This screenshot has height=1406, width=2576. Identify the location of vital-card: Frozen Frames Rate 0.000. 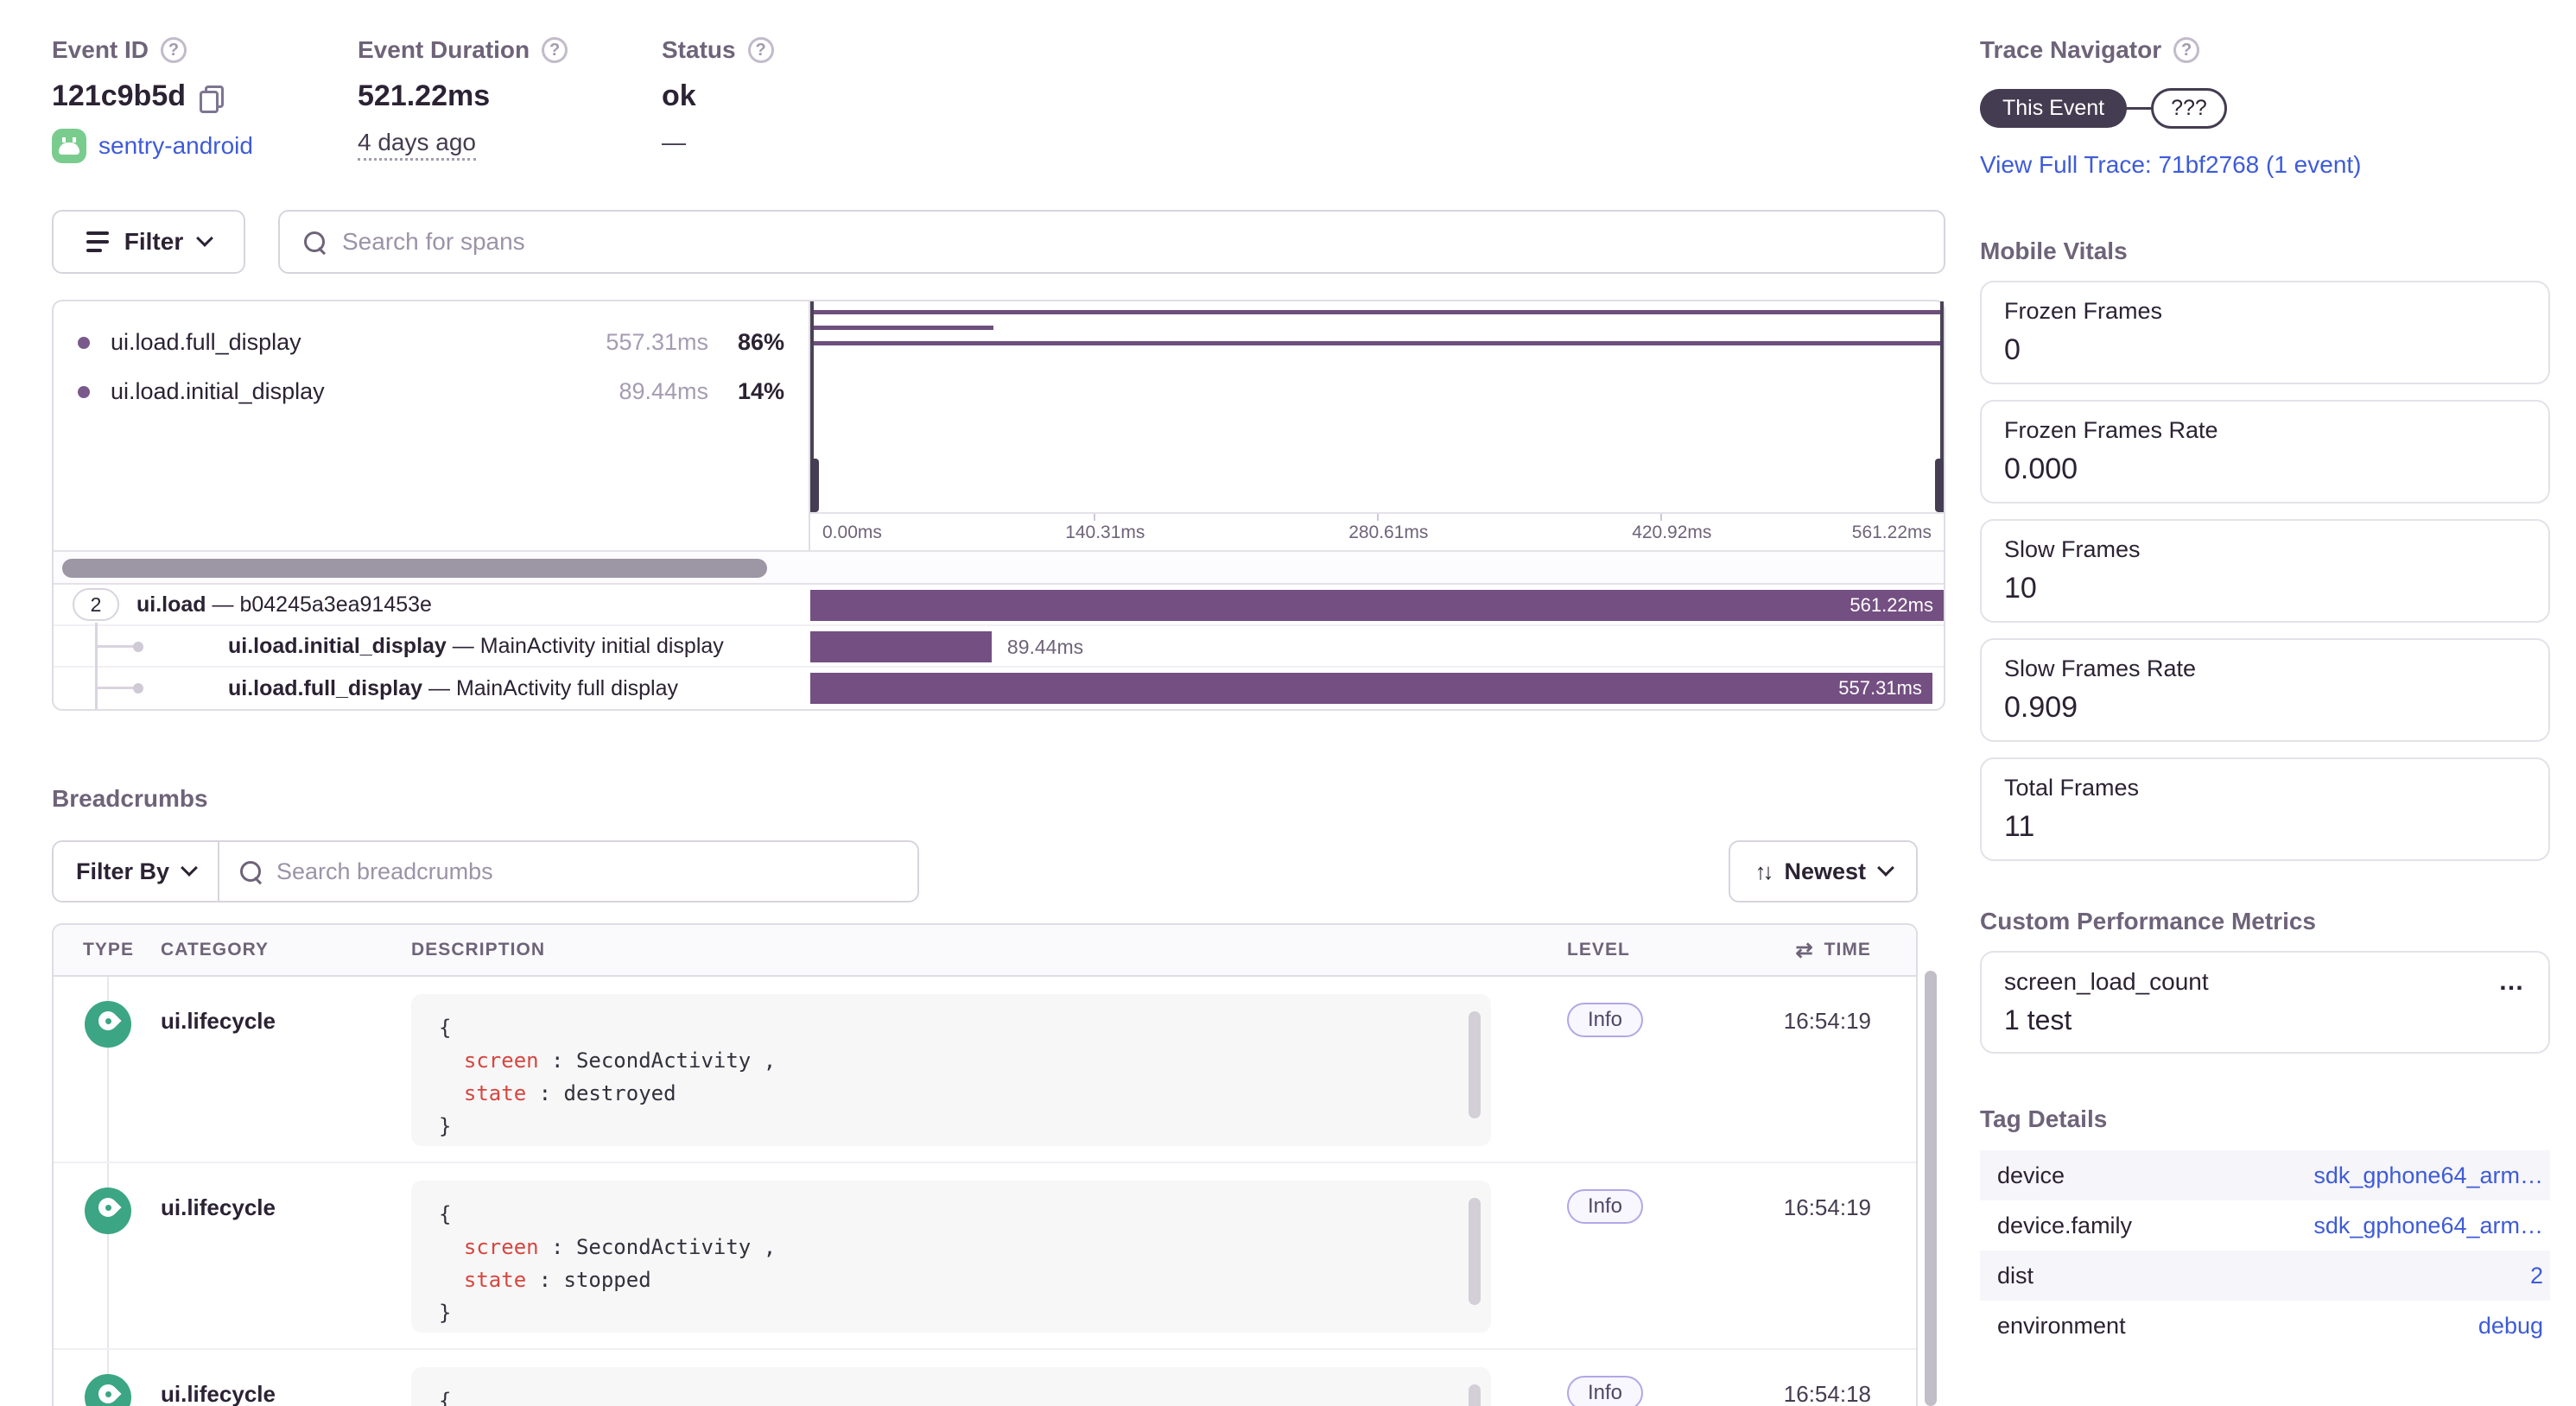
(2265, 452).